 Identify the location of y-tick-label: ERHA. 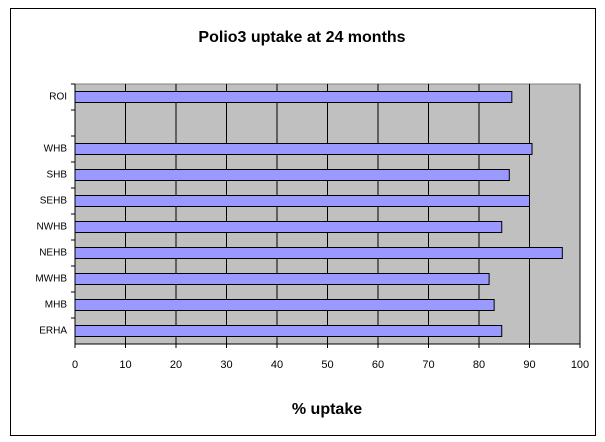
(53, 331).